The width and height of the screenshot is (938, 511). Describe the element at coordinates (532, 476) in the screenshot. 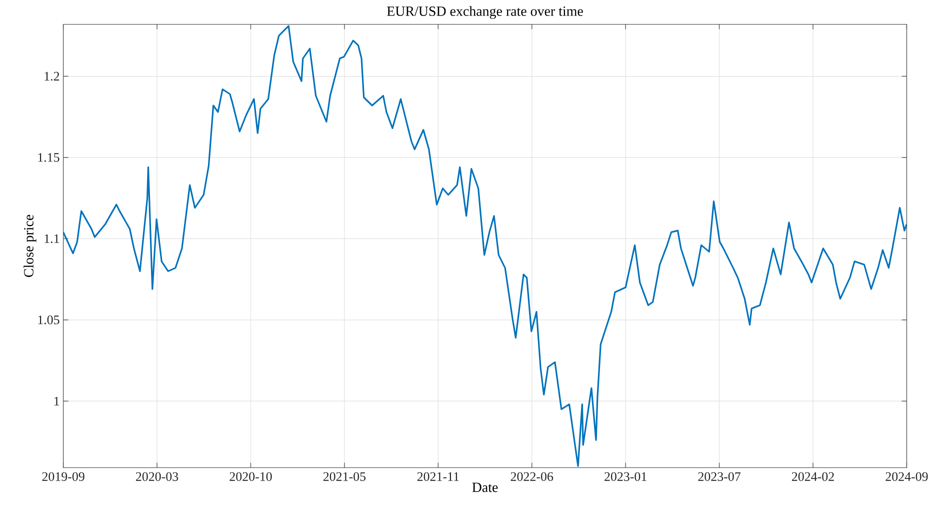

I see `x-tick-label: 2022-06` at that location.